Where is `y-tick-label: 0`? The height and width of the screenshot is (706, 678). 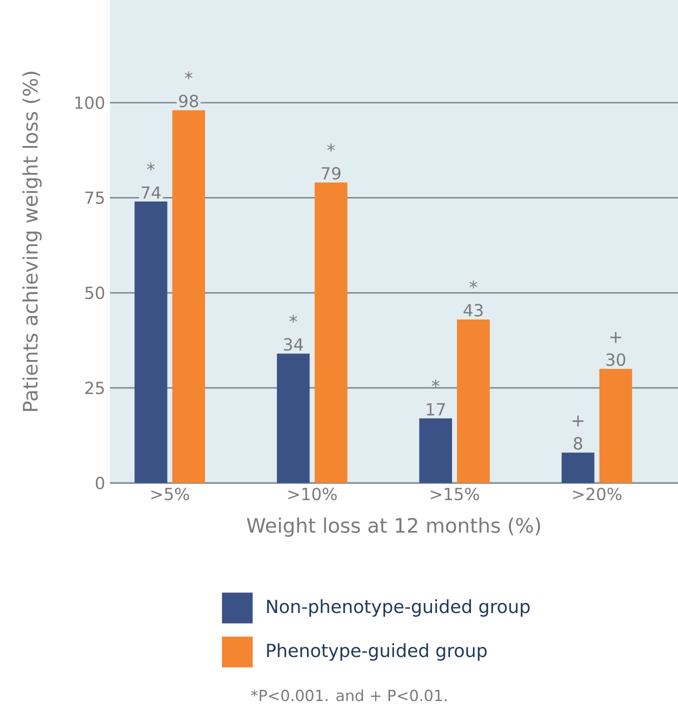
y-tick-label: 0 is located at coordinates (100, 483).